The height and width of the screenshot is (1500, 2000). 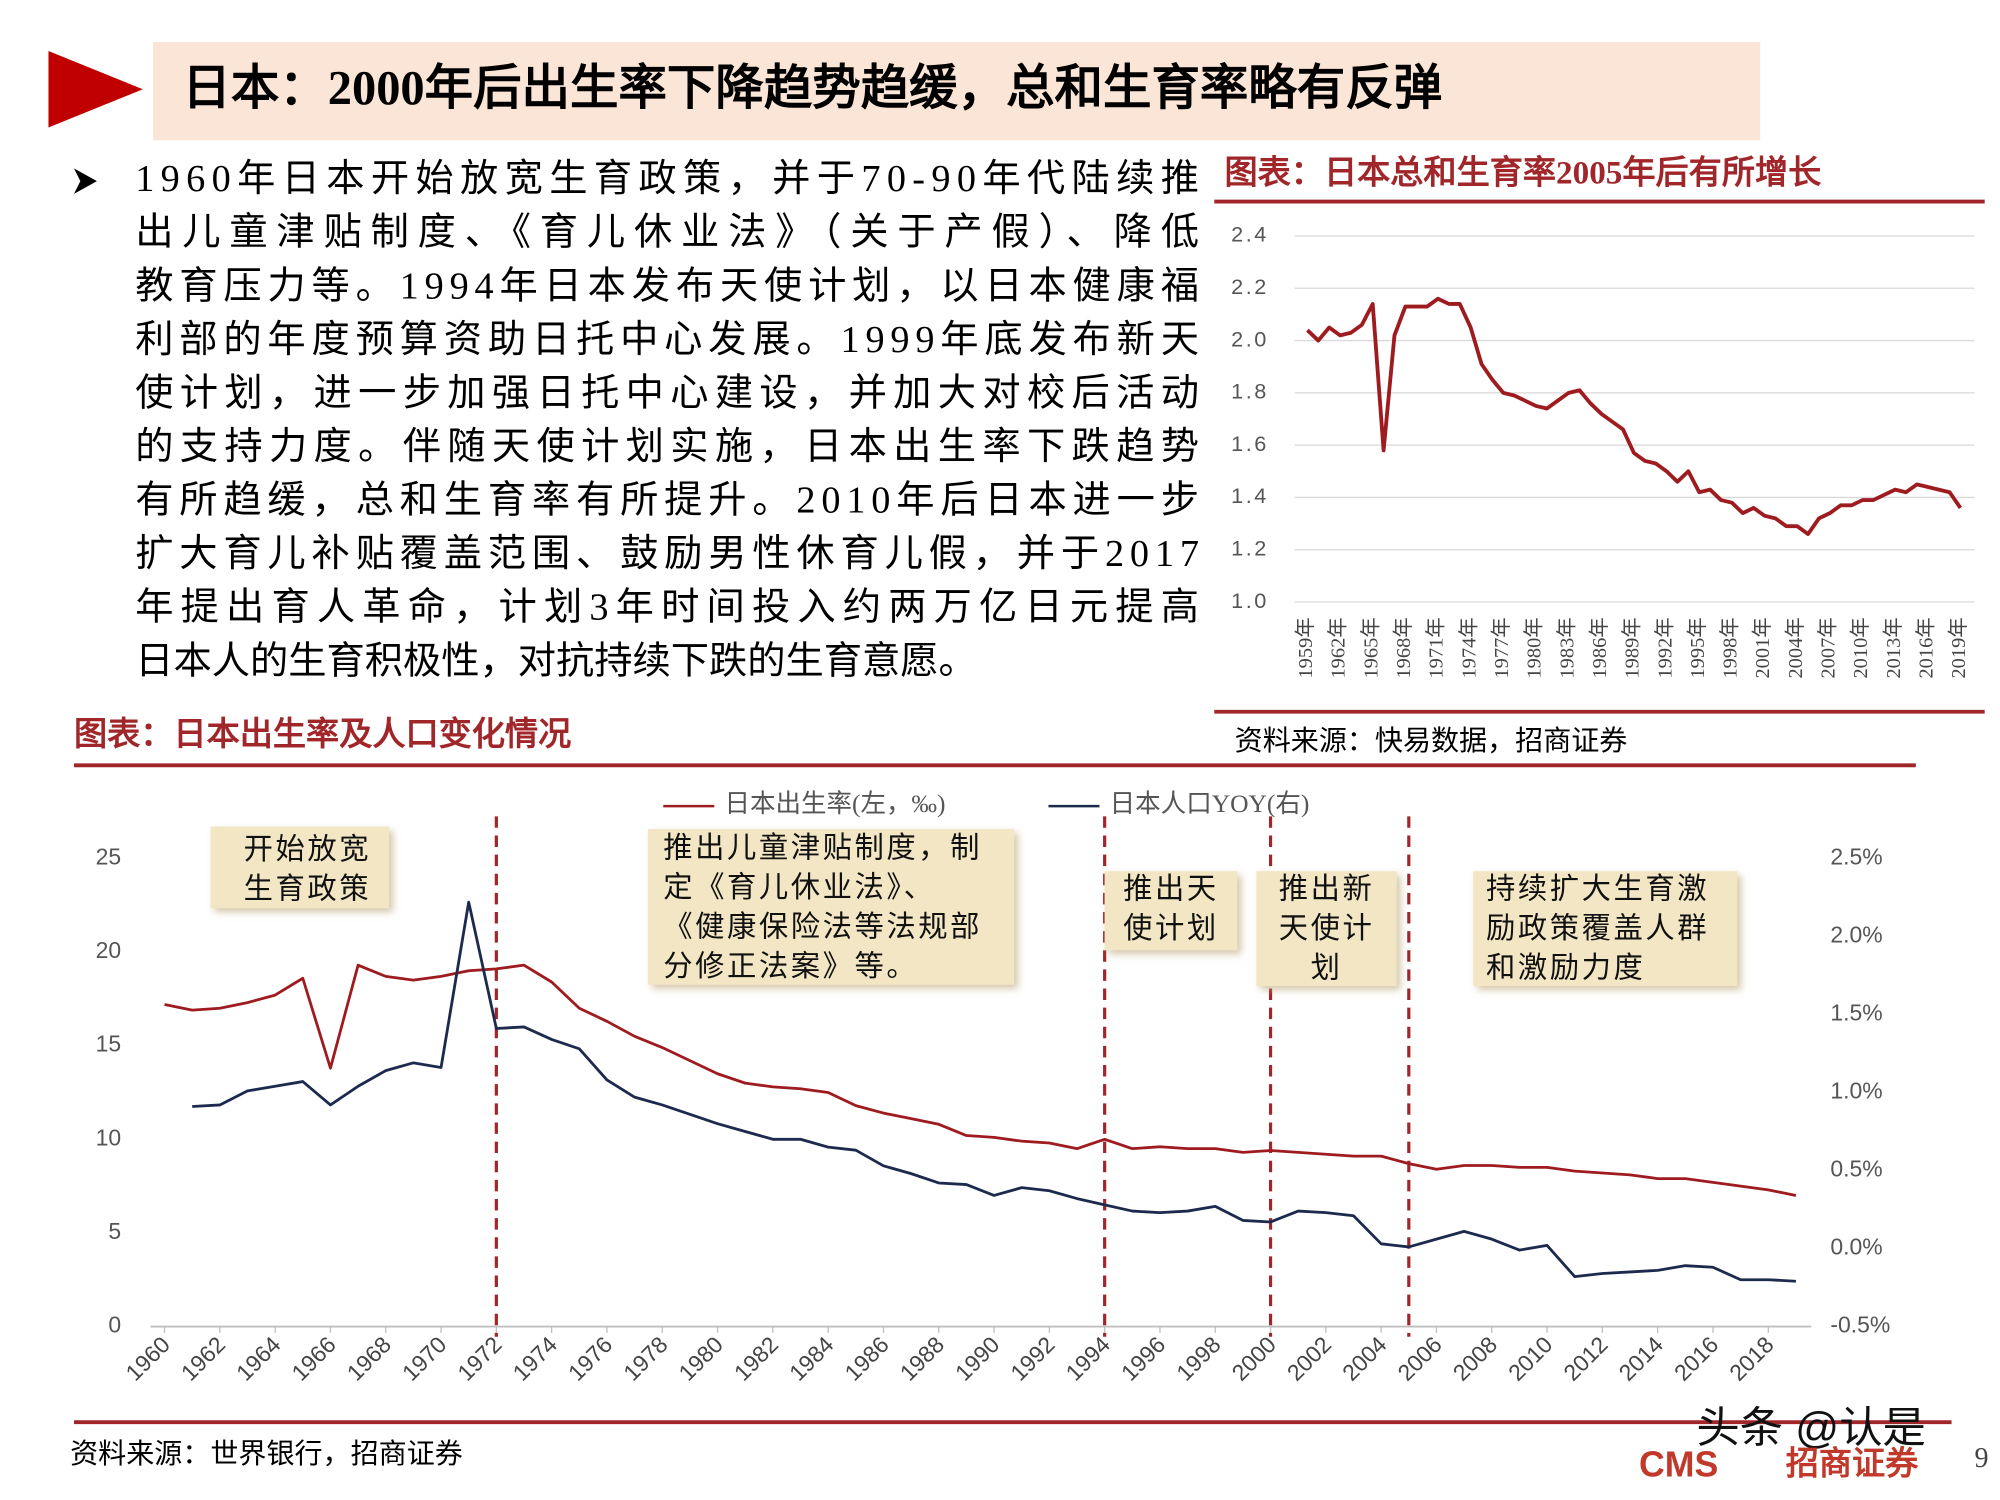 I want to click on y-tick-label: 15, so click(x=109, y=1044).